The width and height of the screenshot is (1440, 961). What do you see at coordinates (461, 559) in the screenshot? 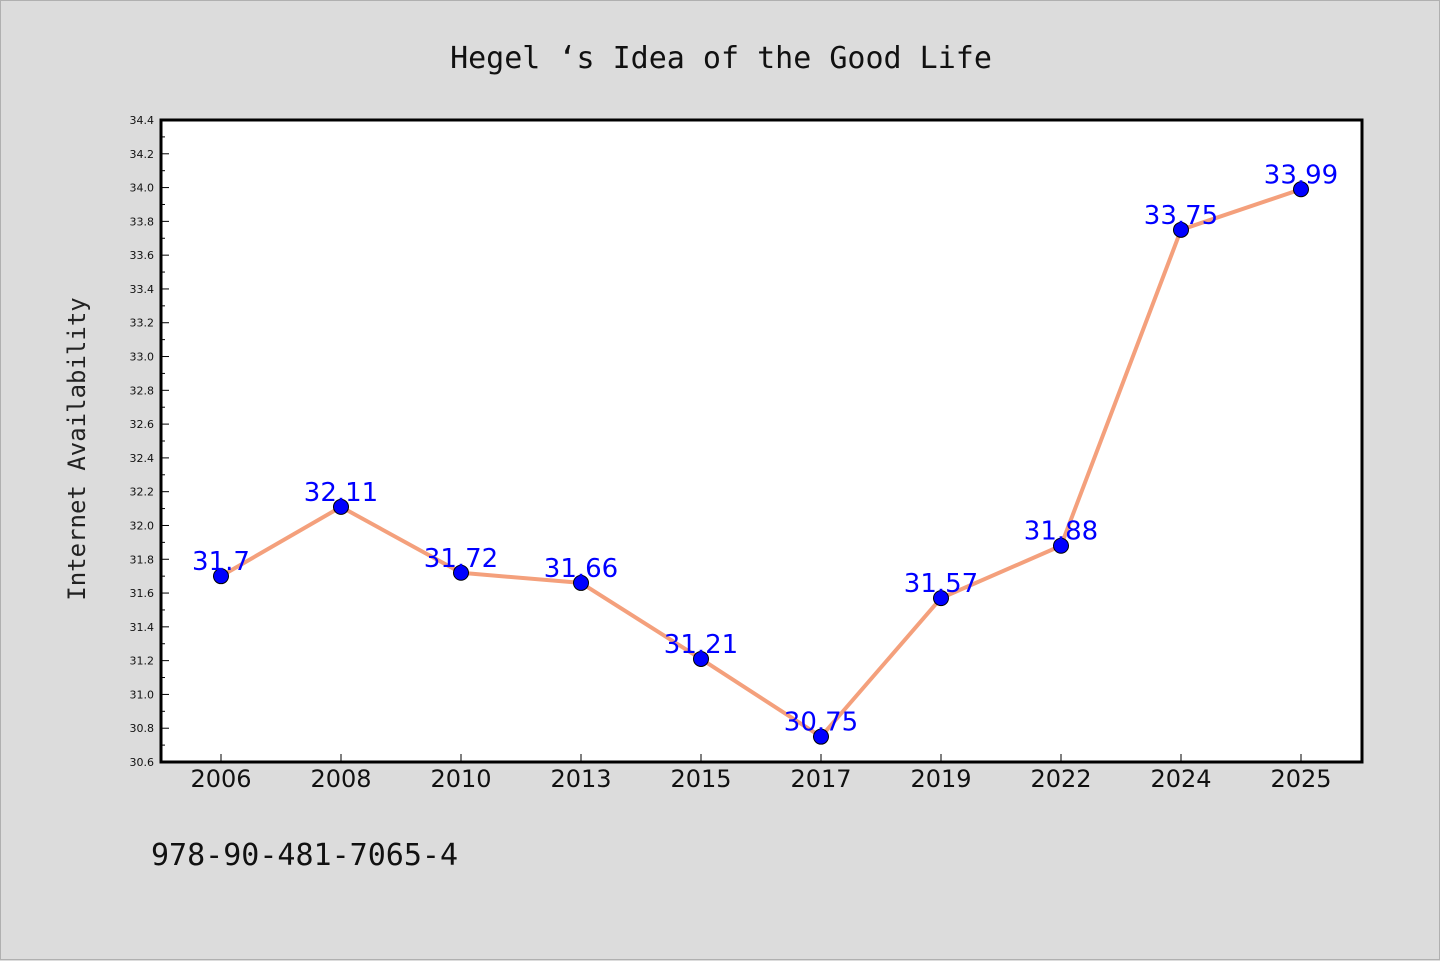
I see `data-label: 31.72` at bounding box center [461, 559].